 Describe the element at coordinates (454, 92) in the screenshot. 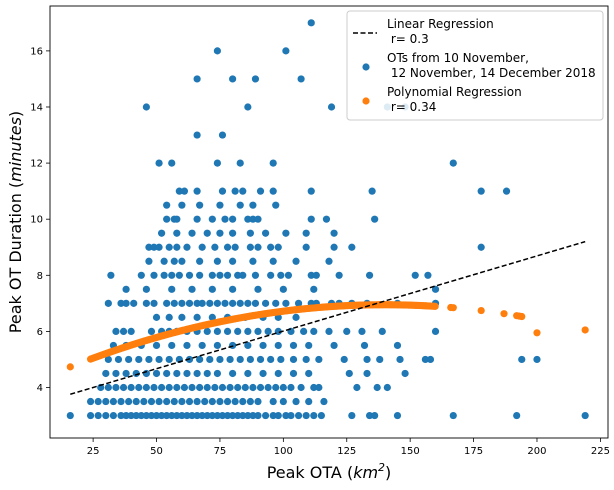

I see `legend-poly-label: Polynomial Regression` at that location.